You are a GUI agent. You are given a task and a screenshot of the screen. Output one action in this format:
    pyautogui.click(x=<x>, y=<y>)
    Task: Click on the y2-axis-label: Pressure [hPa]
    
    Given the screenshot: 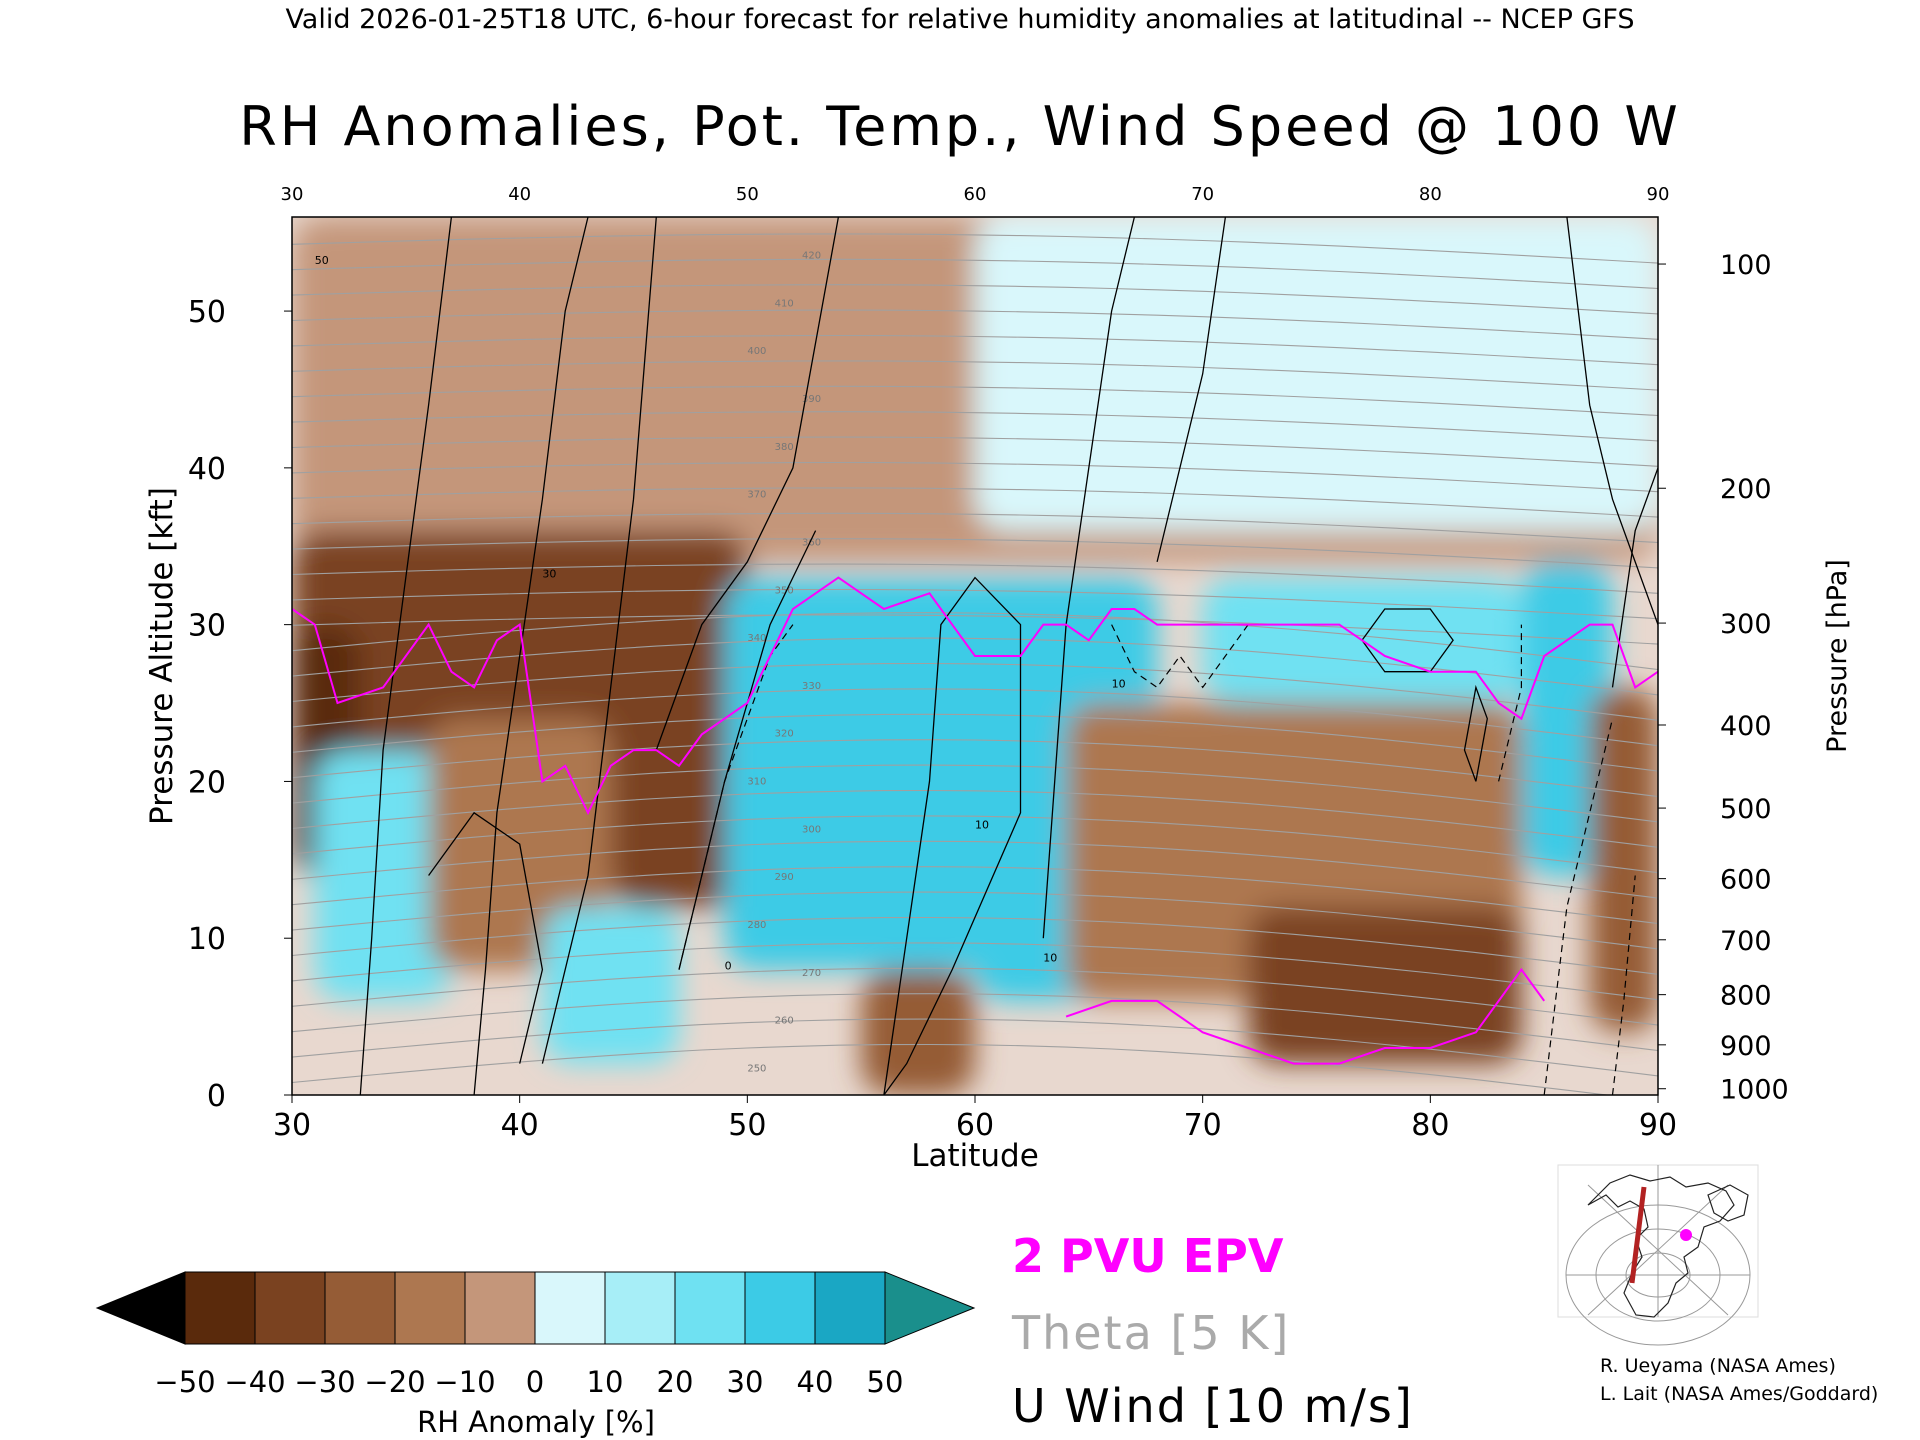 What is the action you would take?
    pyautogui.click(x=1837, y=656)
    